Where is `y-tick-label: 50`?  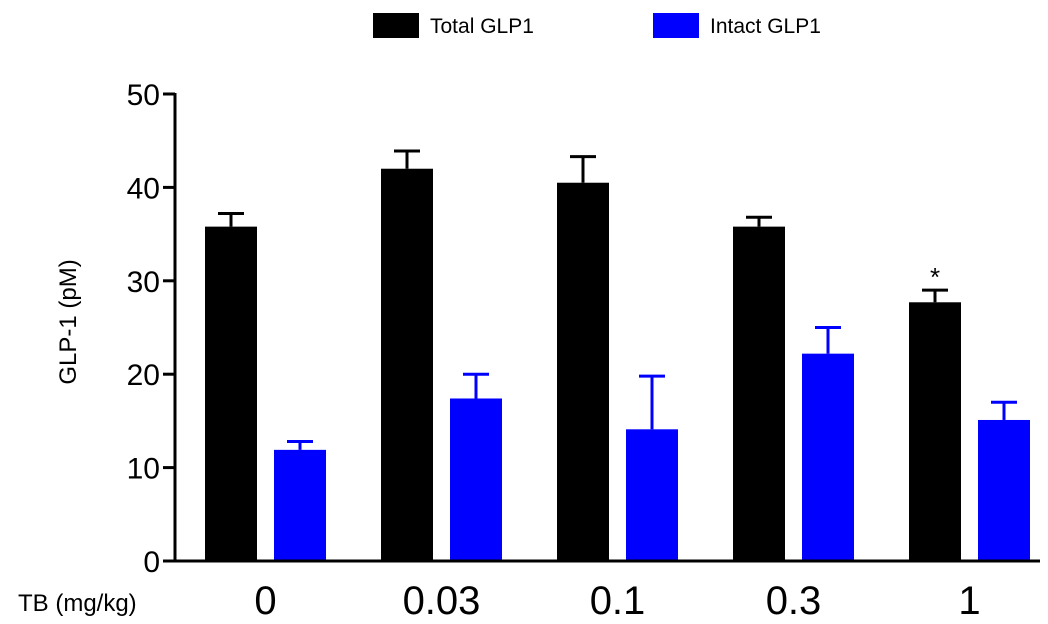 y-tick-label: 50 is located at coordinates (143, 95).